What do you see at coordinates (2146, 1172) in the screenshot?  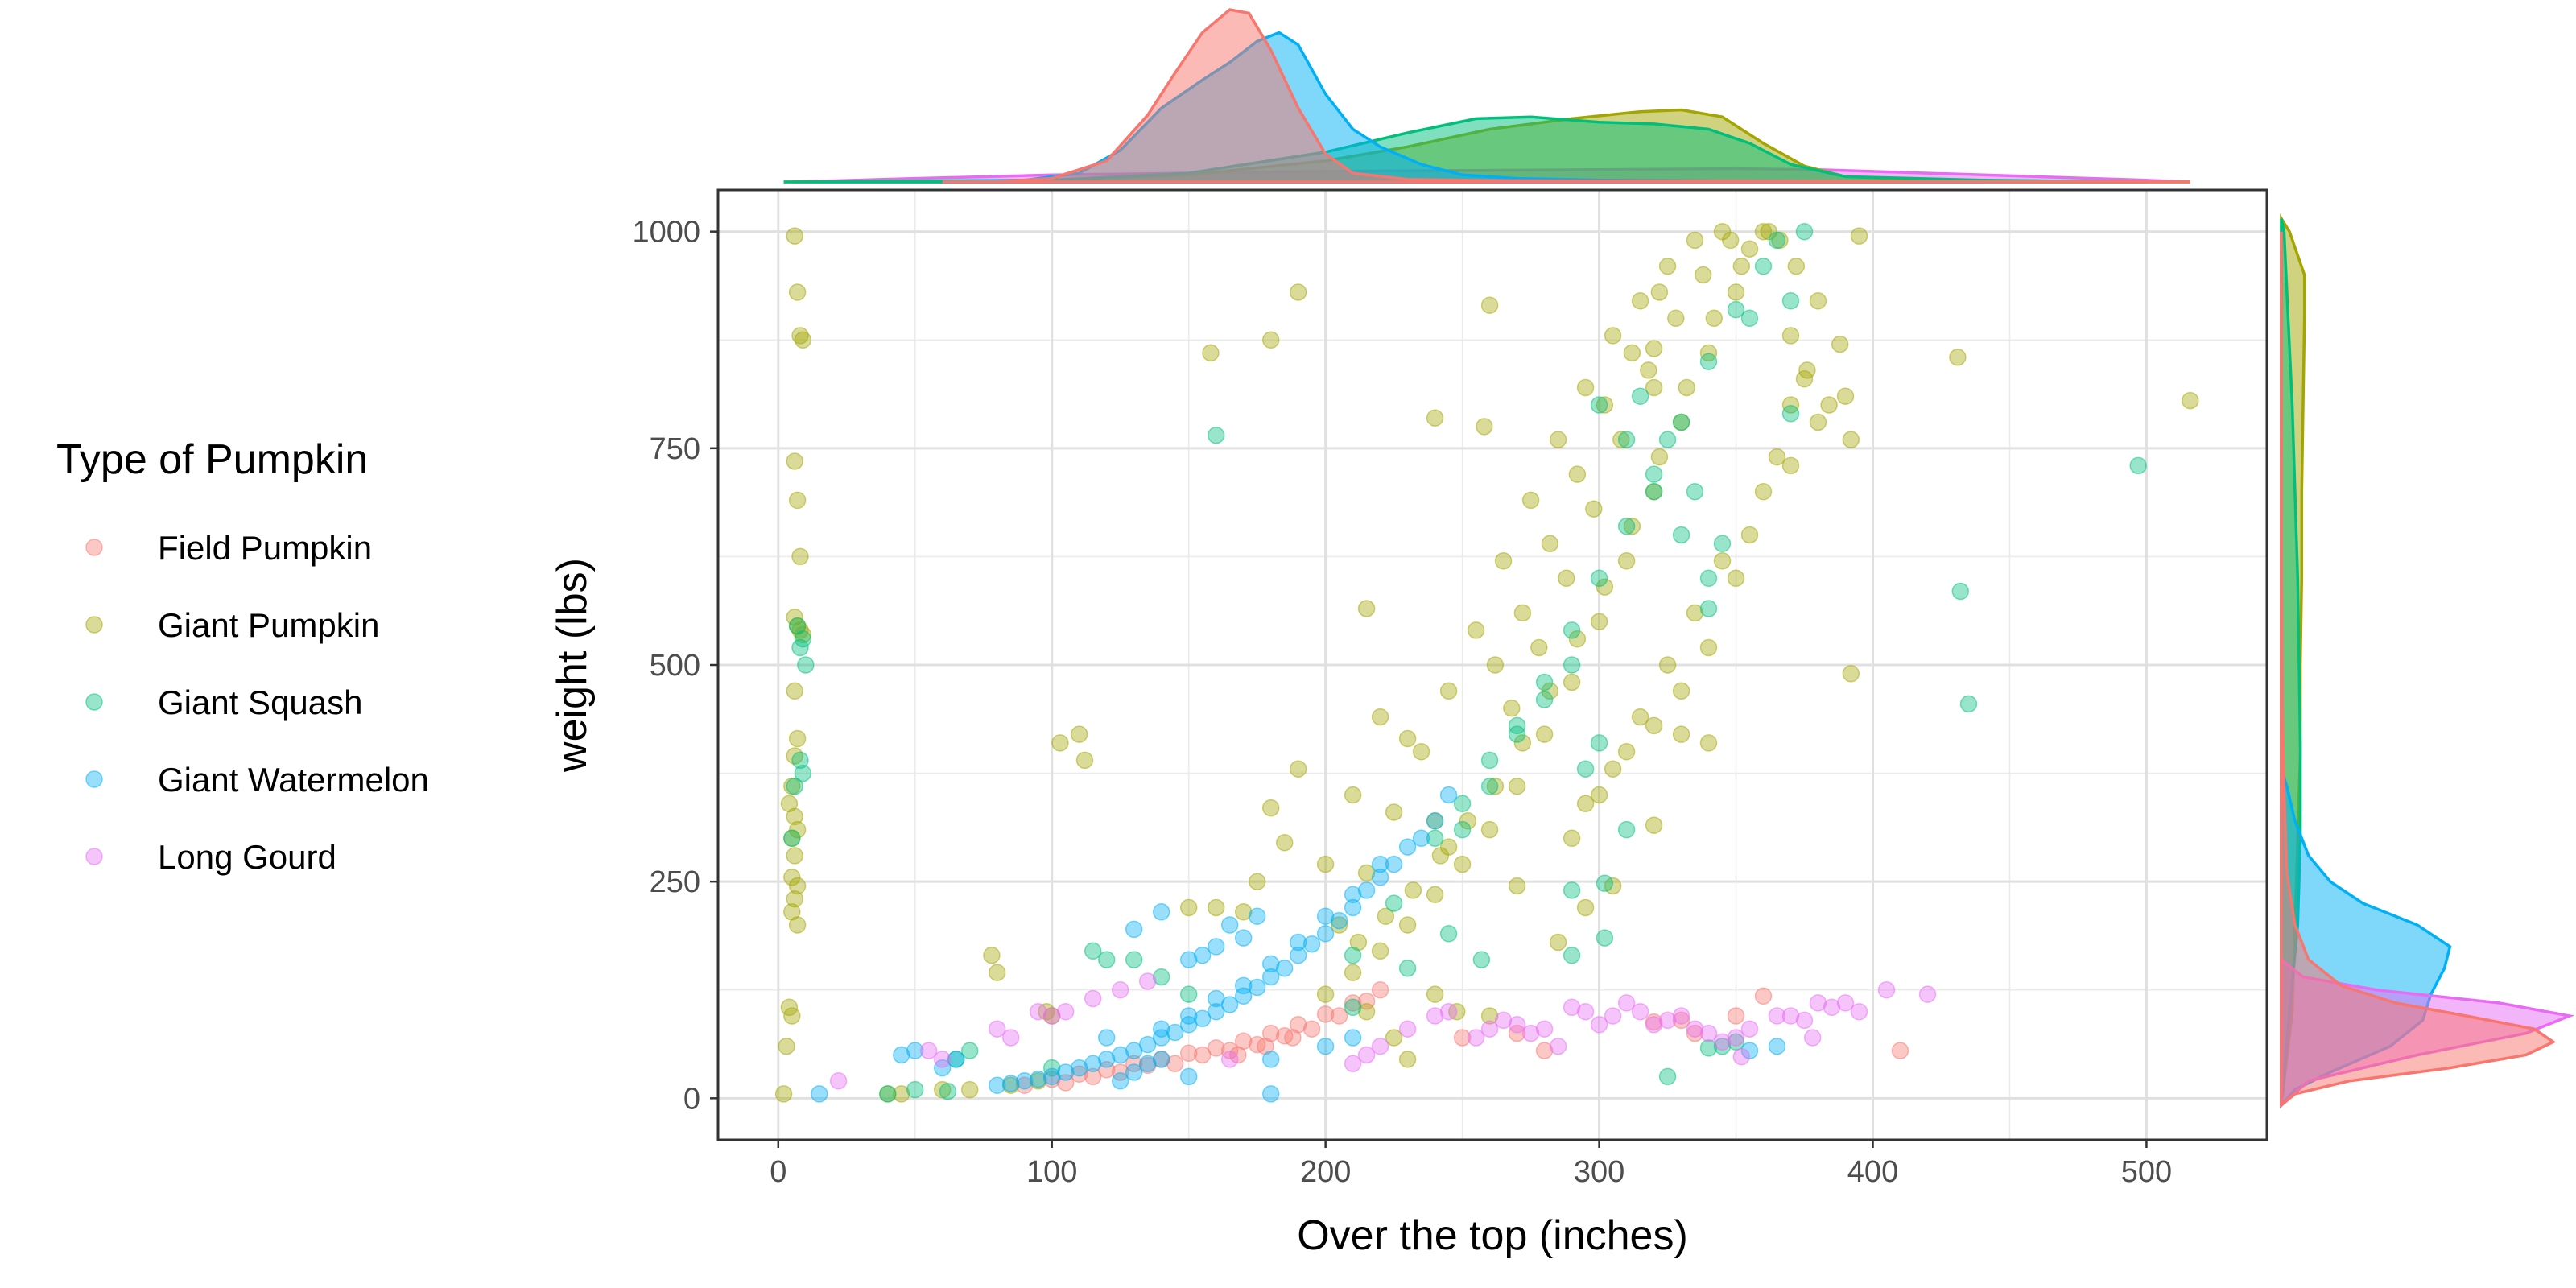 I see `x-tick-label: 500` at bounding box center [2146, 1172].